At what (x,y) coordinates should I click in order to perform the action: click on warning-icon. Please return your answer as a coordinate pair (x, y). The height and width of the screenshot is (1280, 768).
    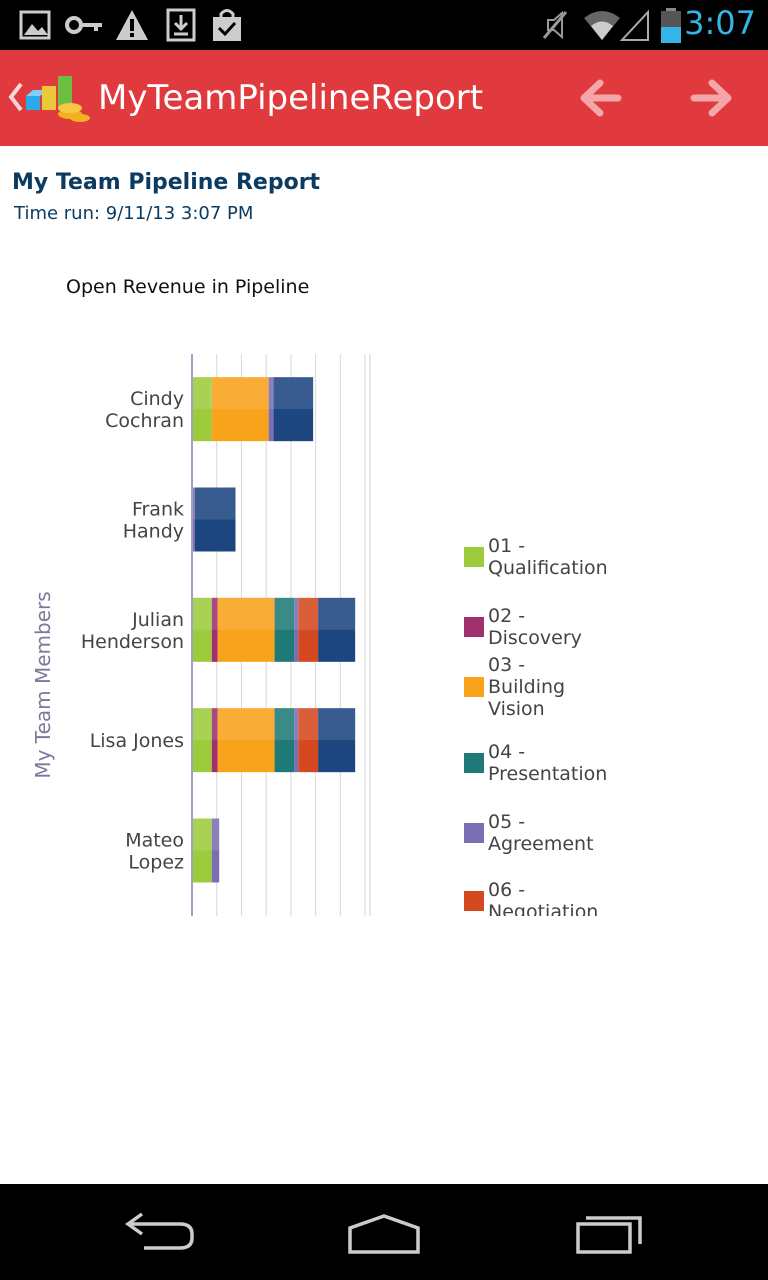
    Looking at the image, I should click on (132, 25).